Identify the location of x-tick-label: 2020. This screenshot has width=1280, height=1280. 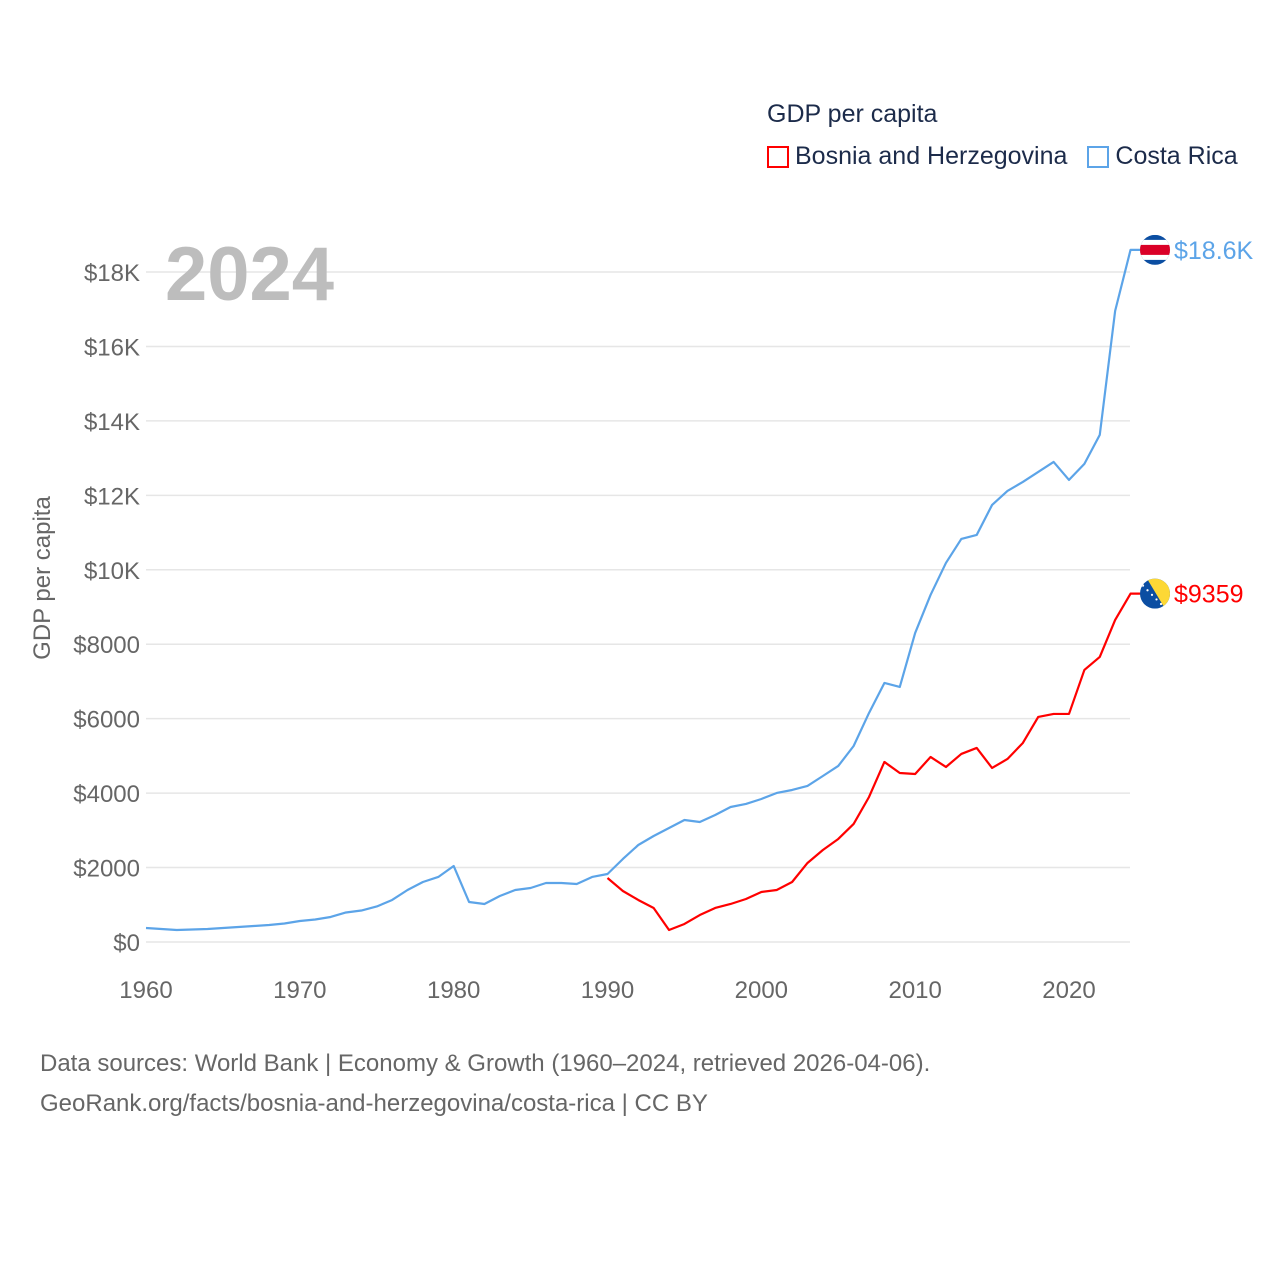
(1068, 990).